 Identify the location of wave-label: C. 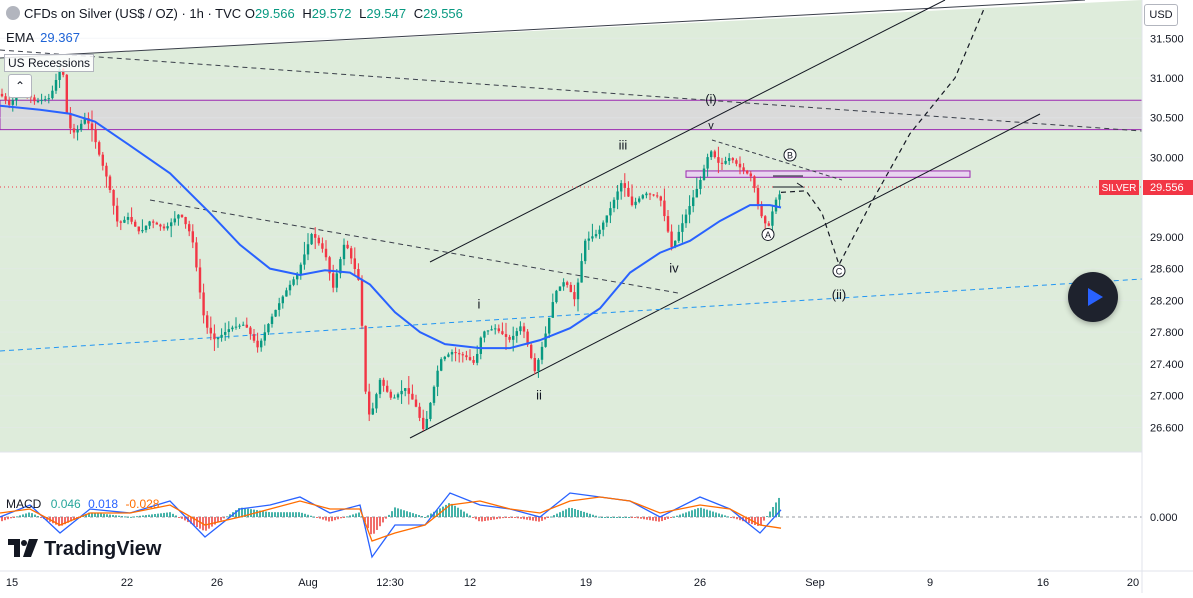
(839, 271).